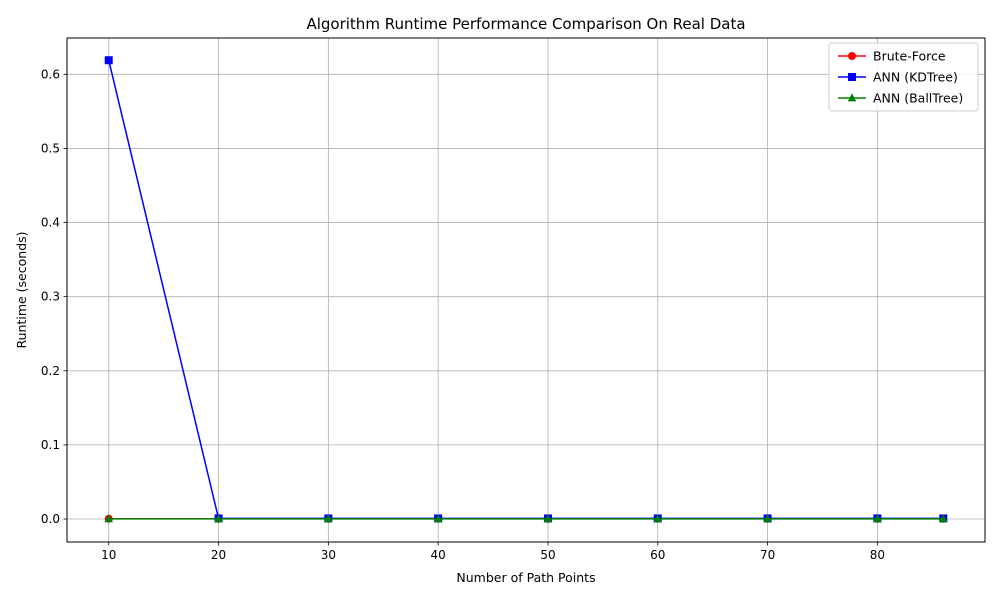  What do you see at coordinates (50, 297) in the screenshot?
I see `y-tick-label: 0.3` at bounding box center [50, 297].